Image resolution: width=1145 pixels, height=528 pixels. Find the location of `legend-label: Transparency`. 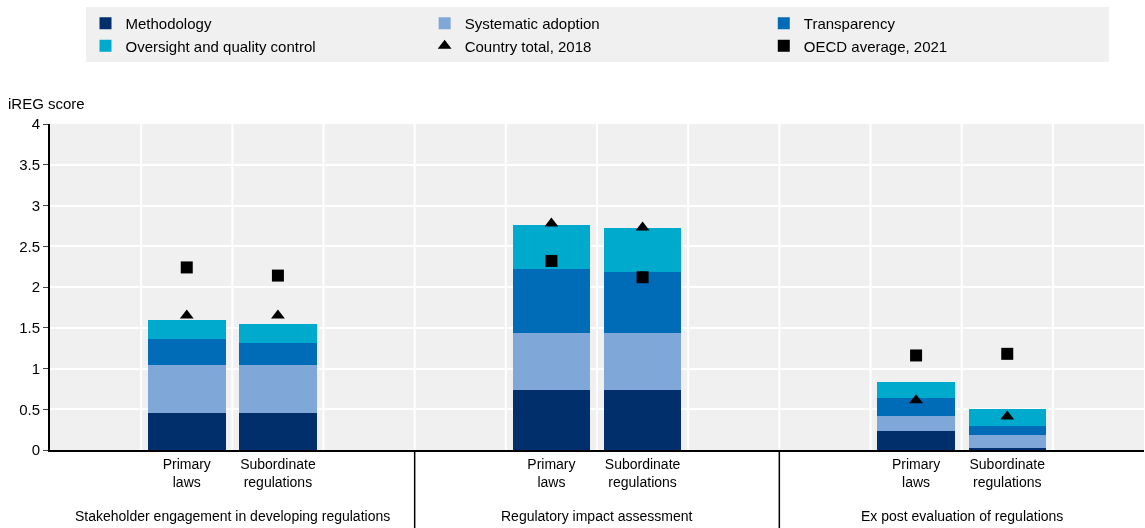

legend-label: Transparency is located at coordinates (849, 24).